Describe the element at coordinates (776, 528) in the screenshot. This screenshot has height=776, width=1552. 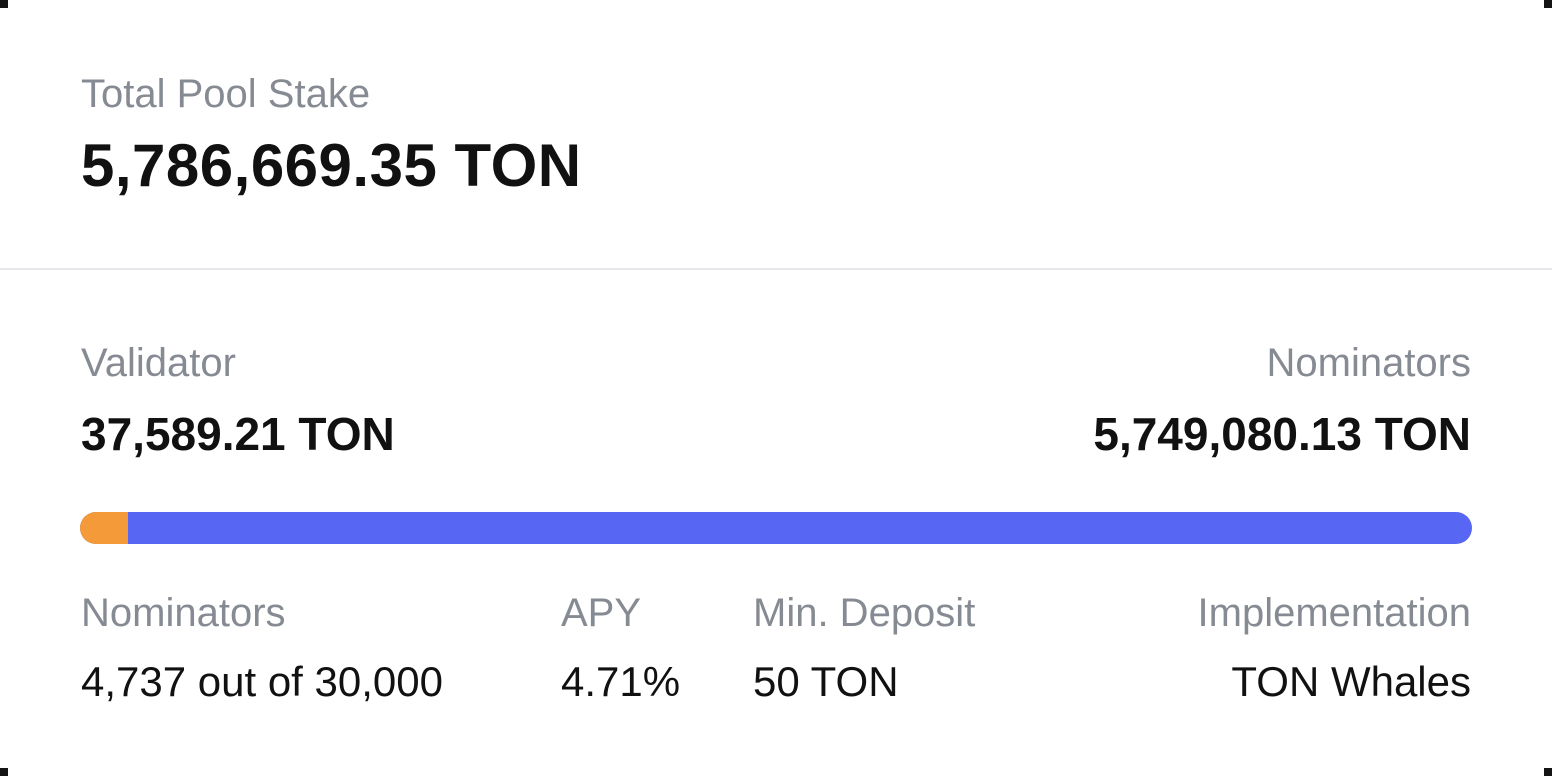
I see `stake-distribution-bar` at that location.